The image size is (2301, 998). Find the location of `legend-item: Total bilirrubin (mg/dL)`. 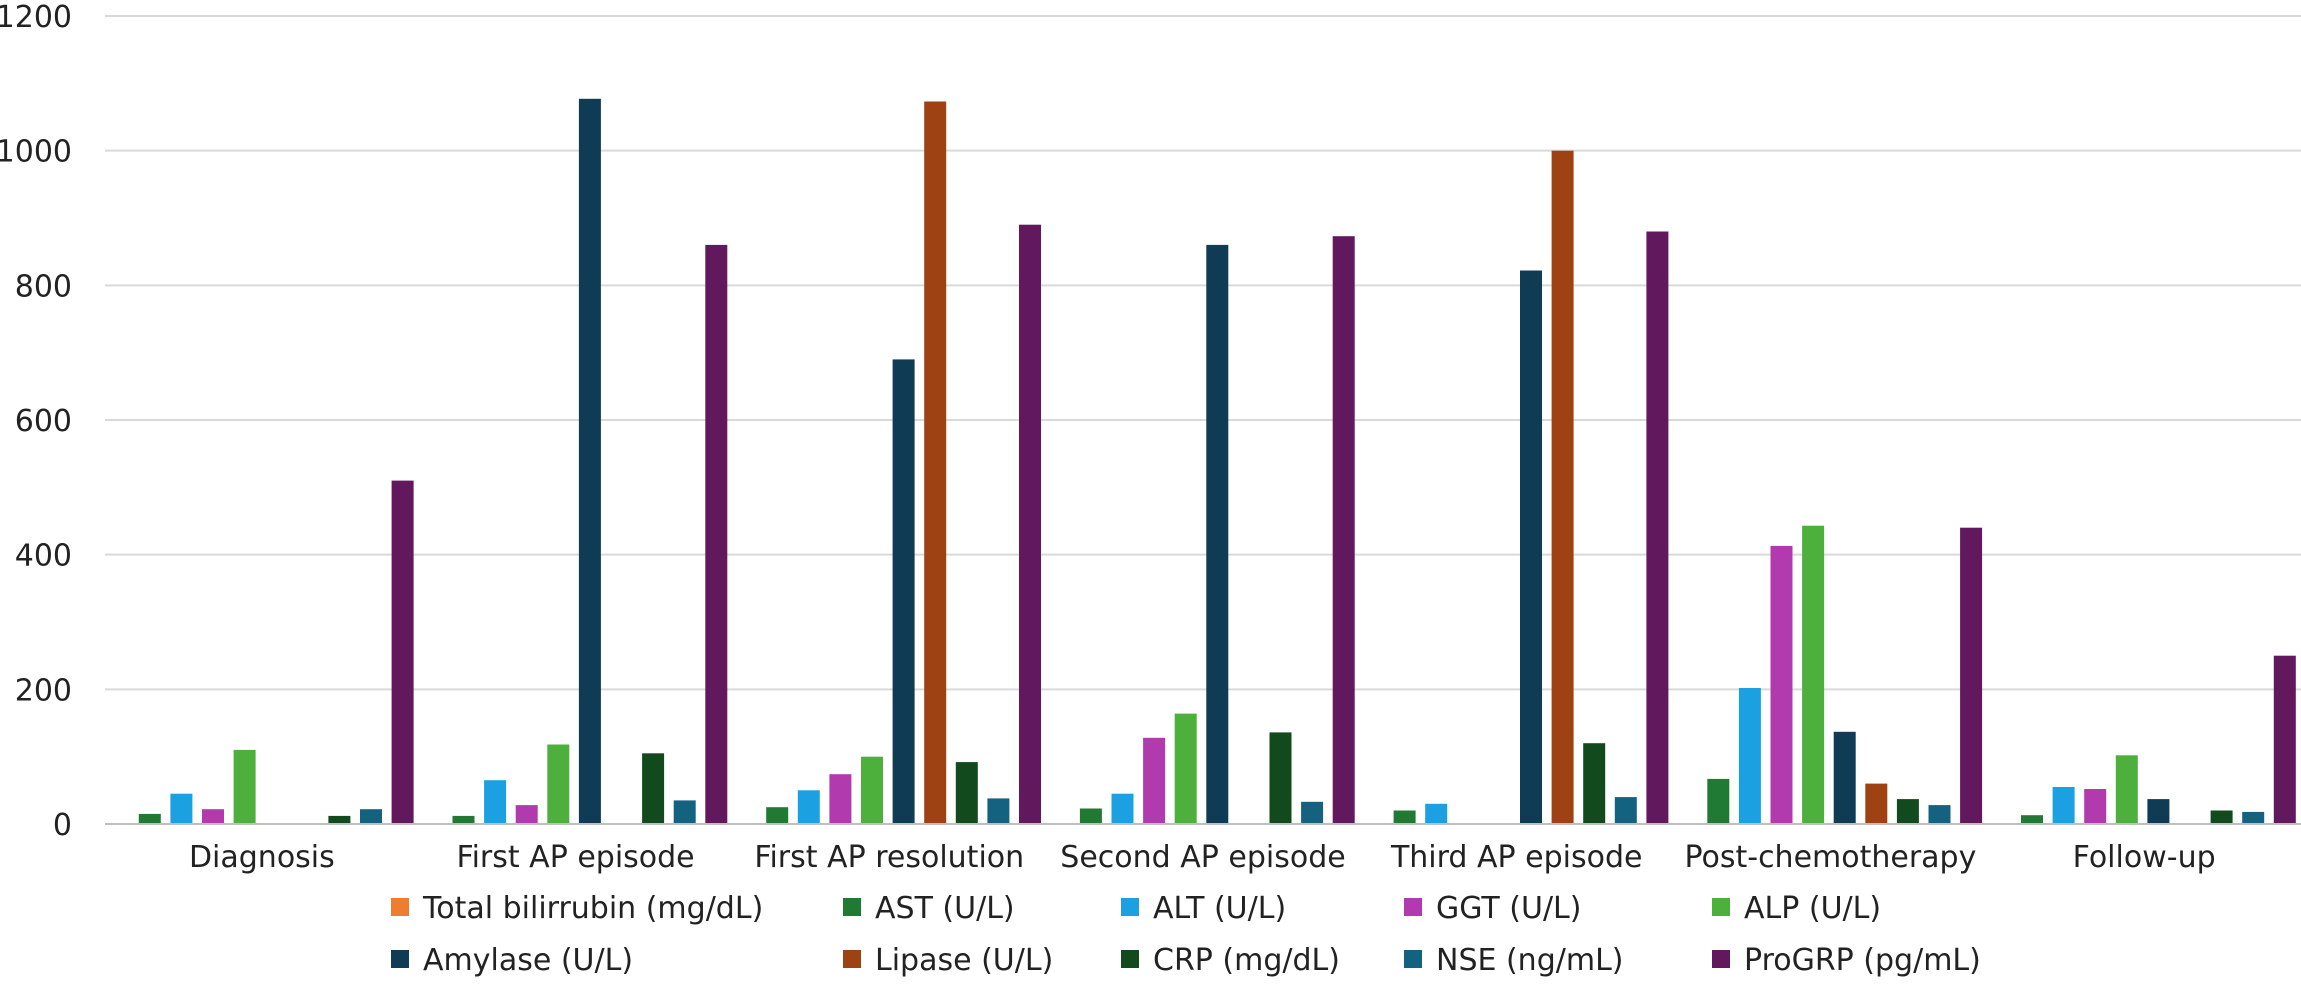

legend-item: Total bilirrubin (mg/dL) is located at coordinates (577, 908).